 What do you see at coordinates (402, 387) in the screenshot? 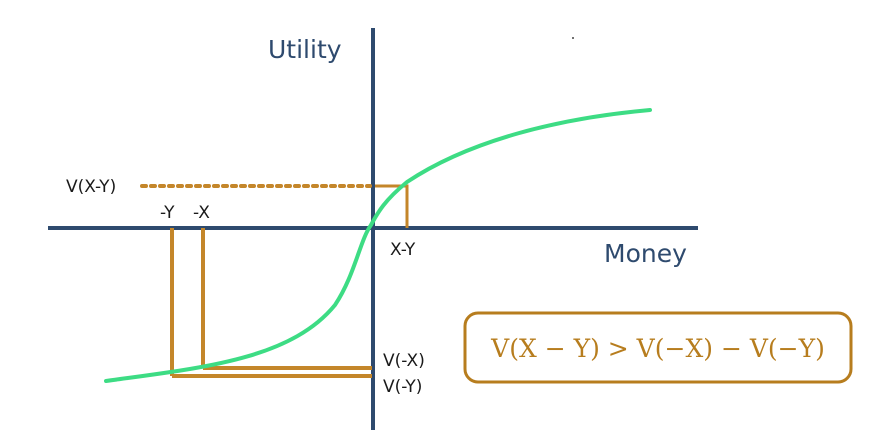
I see `v-neg-y-label: V(-Y)` at bounding box center [402, 387].